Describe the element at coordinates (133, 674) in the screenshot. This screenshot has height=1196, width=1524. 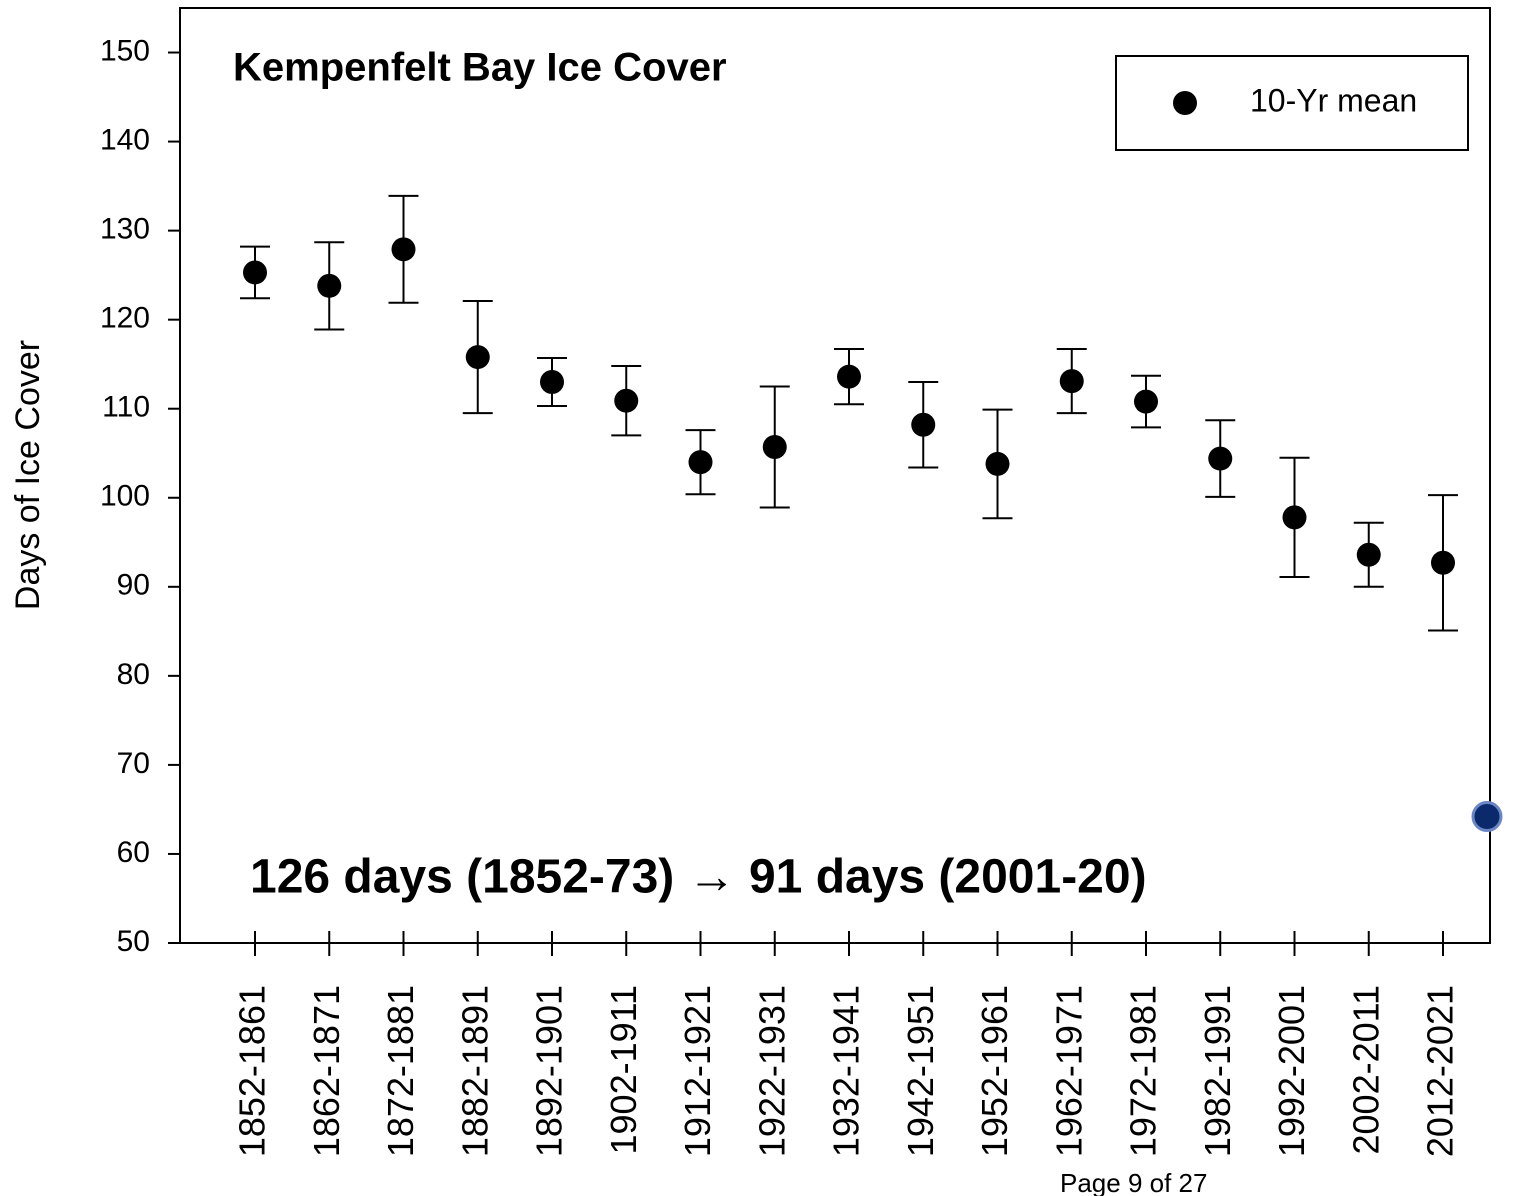
I see `y-tick-label: 80` at that location.